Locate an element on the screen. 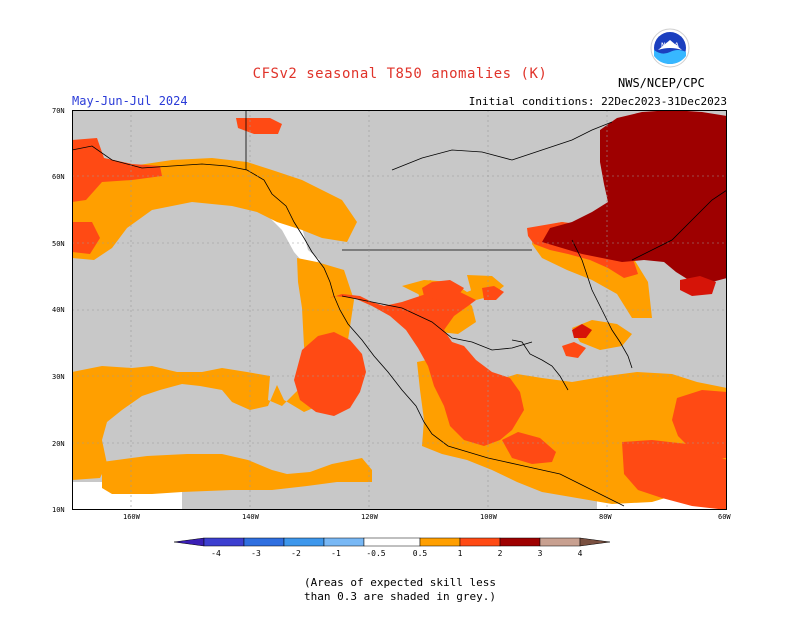 The image size is (800, 618). note-line-2: than 0.3 are shaded in grey.) is located at coordinates (400, 596).